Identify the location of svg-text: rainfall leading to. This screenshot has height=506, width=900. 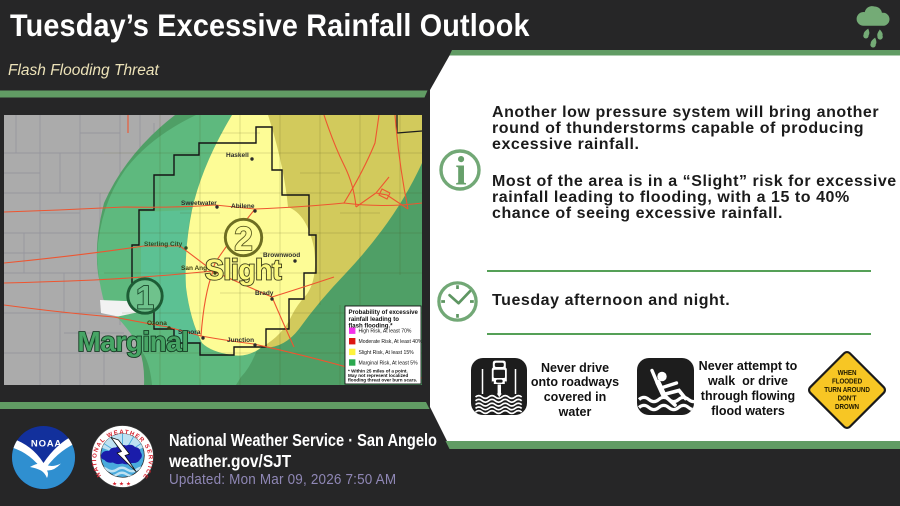
(374, 319).